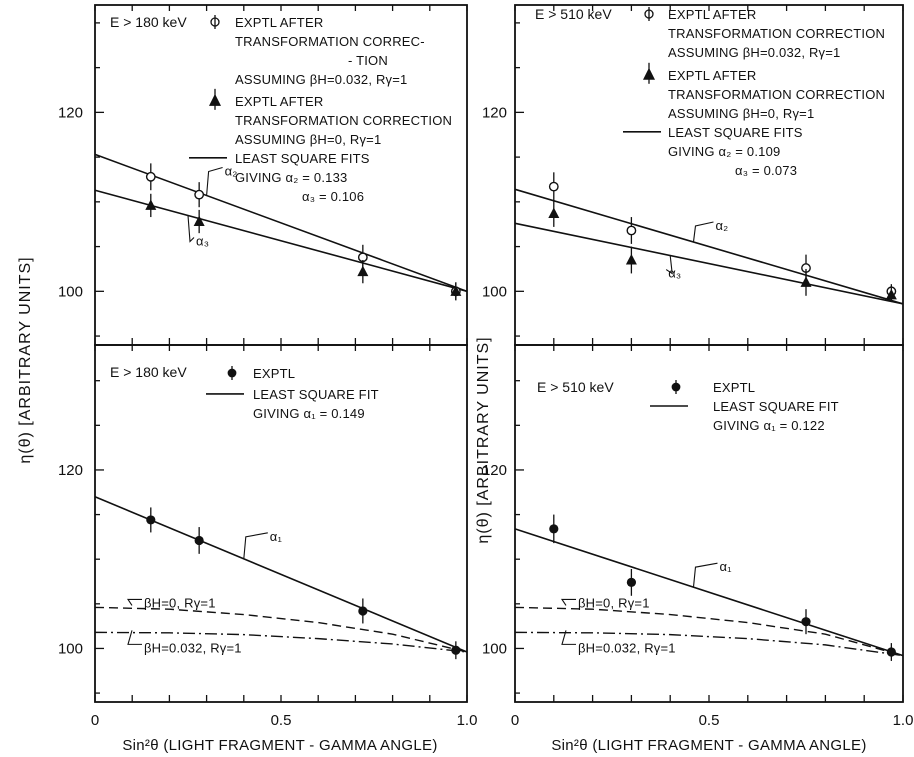 This screenshot has width=914, height=757. Describe the element at coordinates (291, 177) in the screenshot. I see `legend-line: GIVING α₂ = 0.133` at that location.